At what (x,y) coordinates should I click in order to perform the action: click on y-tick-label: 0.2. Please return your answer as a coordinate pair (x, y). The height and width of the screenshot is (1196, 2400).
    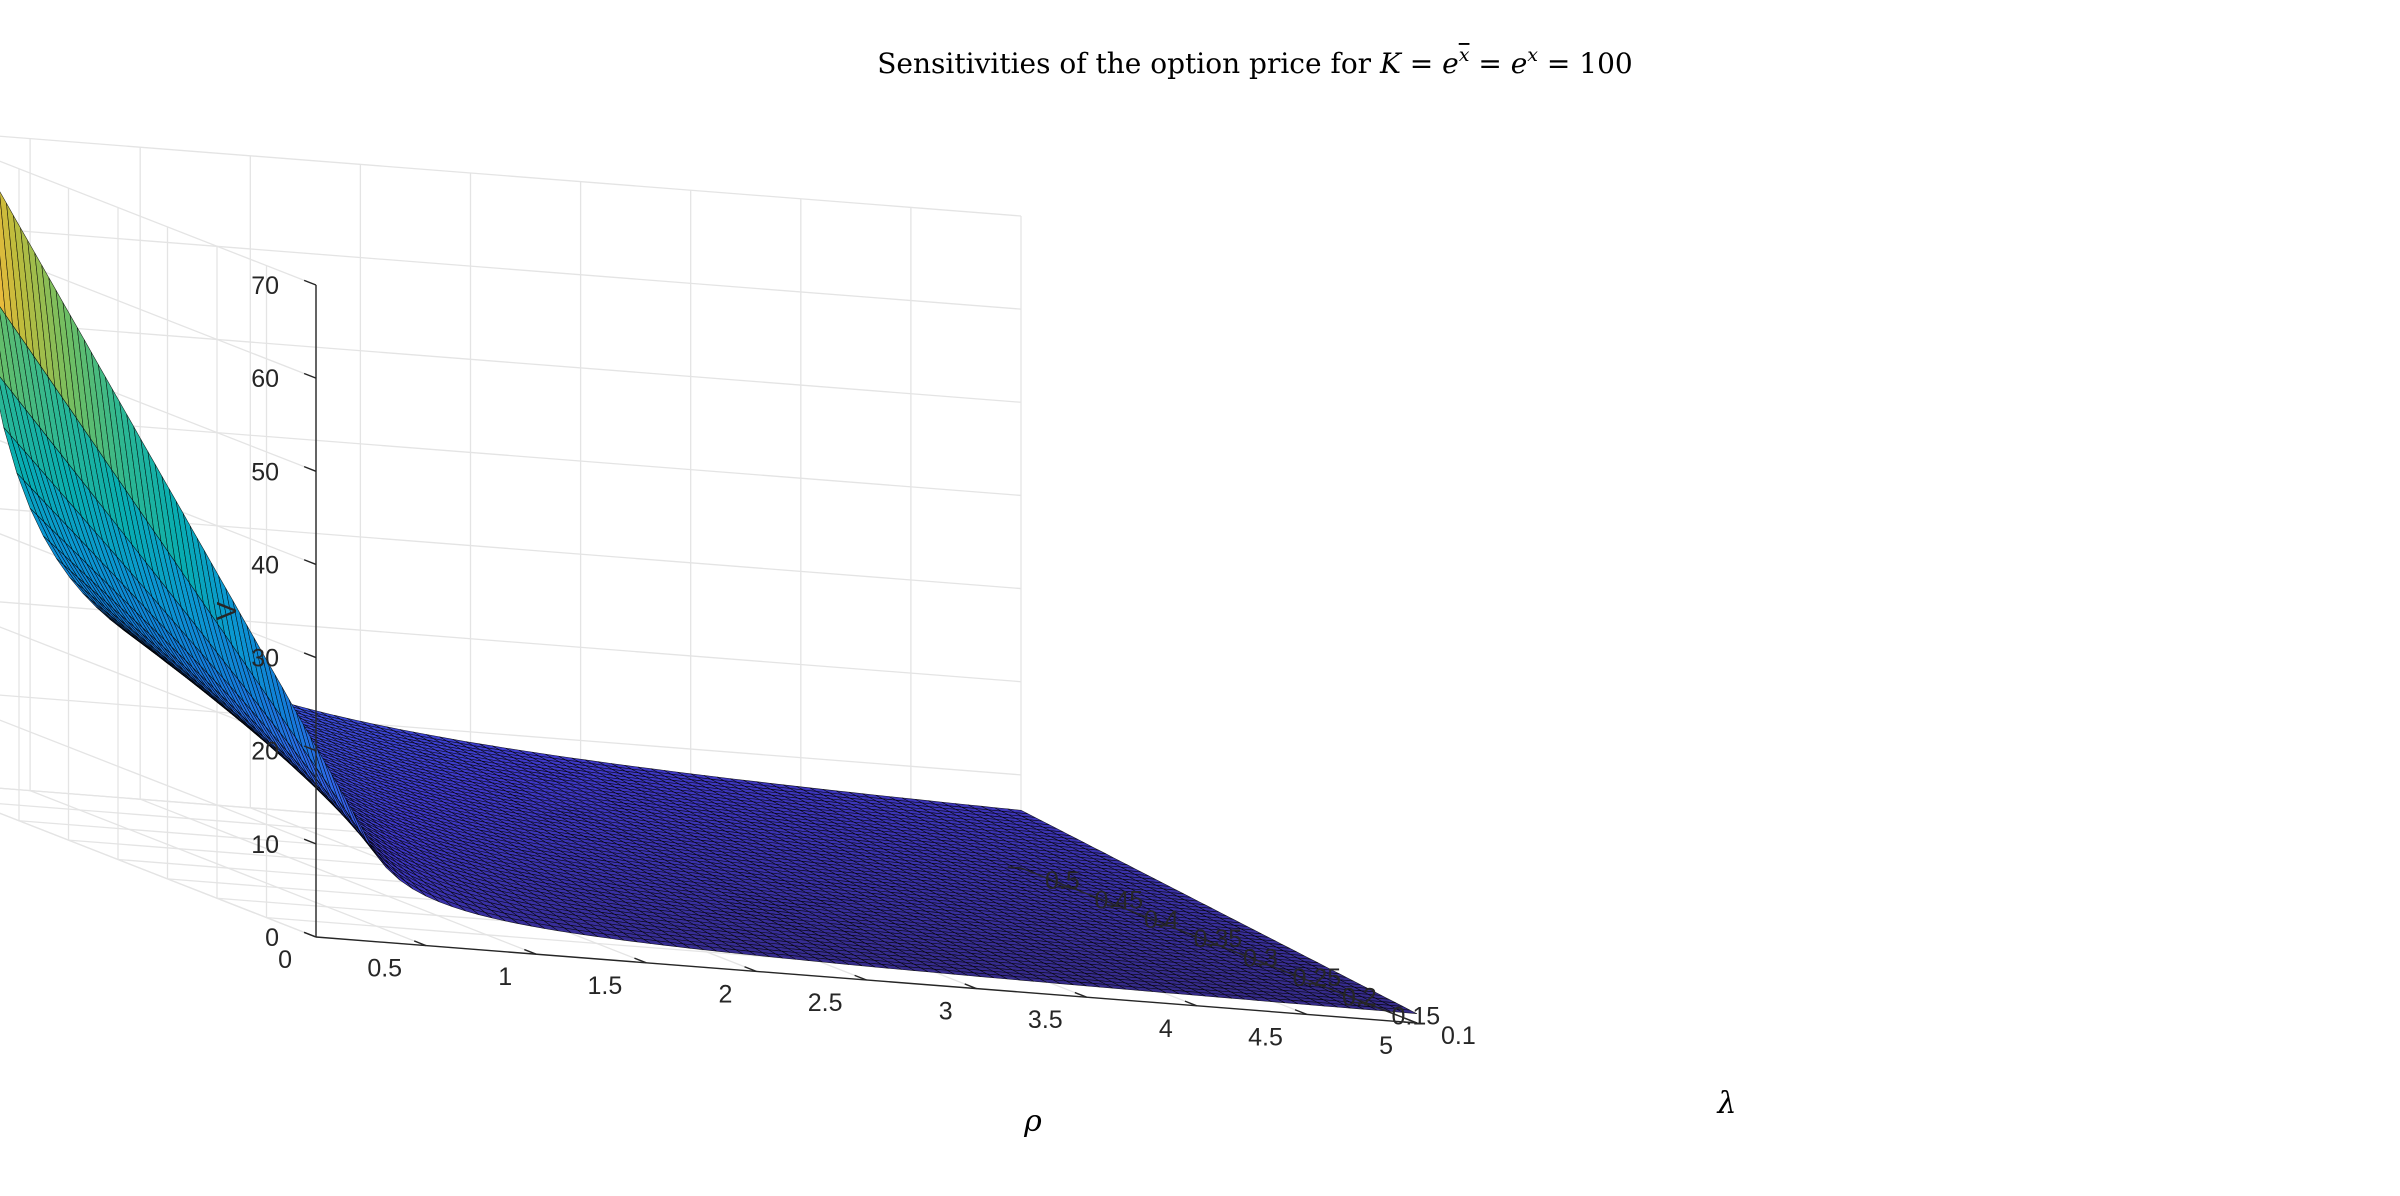
    Looking at the image, I should click on (1359, 997).